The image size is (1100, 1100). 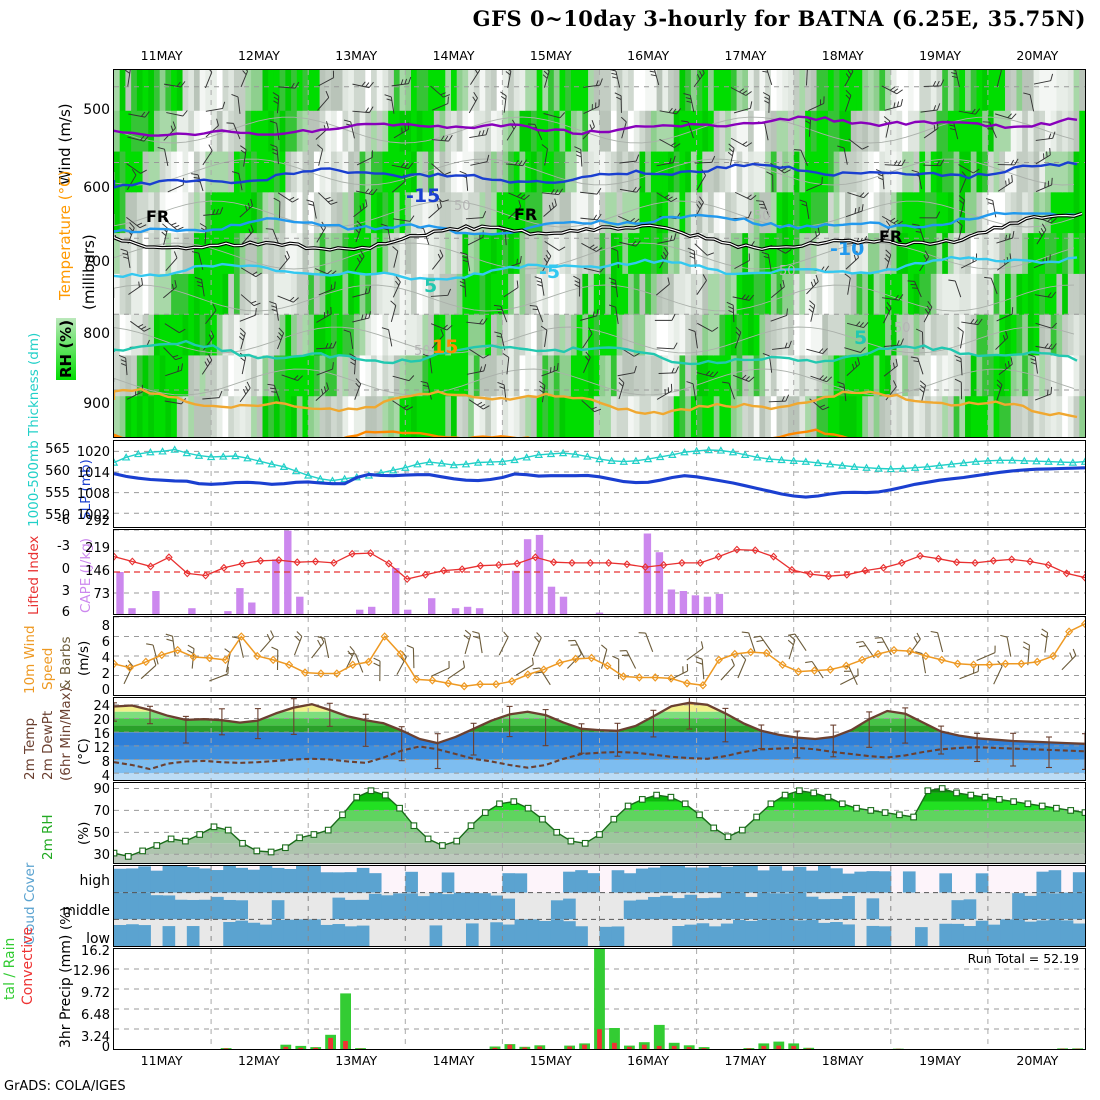 I want to click on tick-label: 219, so click(x=97, y=548).